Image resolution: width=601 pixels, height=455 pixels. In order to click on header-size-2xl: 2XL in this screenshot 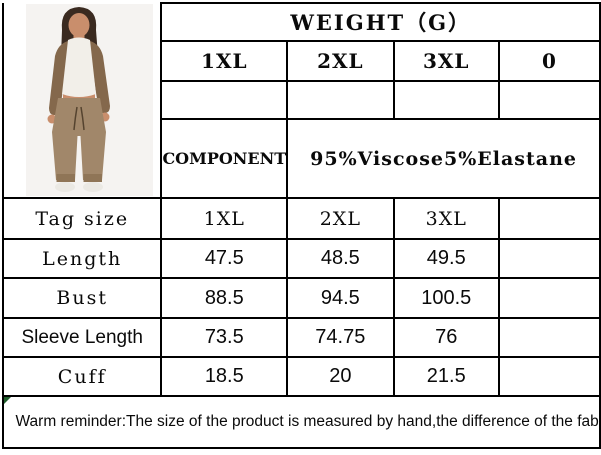, I will do `click(340, 218)`.